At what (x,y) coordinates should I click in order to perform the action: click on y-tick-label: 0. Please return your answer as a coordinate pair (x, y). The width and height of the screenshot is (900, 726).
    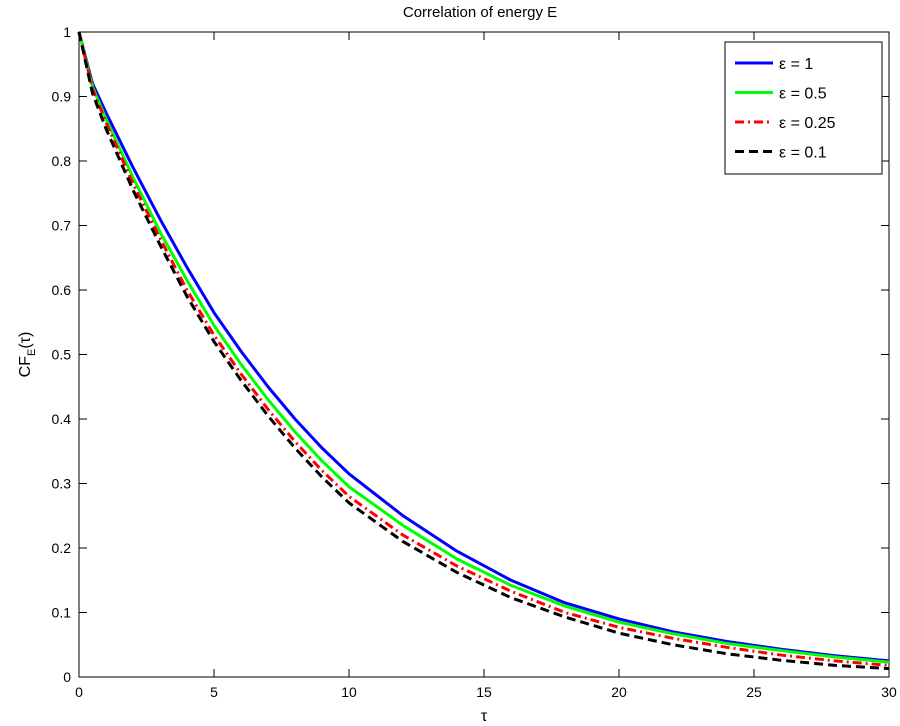
    Looking at the image, I should click on (67, 677).